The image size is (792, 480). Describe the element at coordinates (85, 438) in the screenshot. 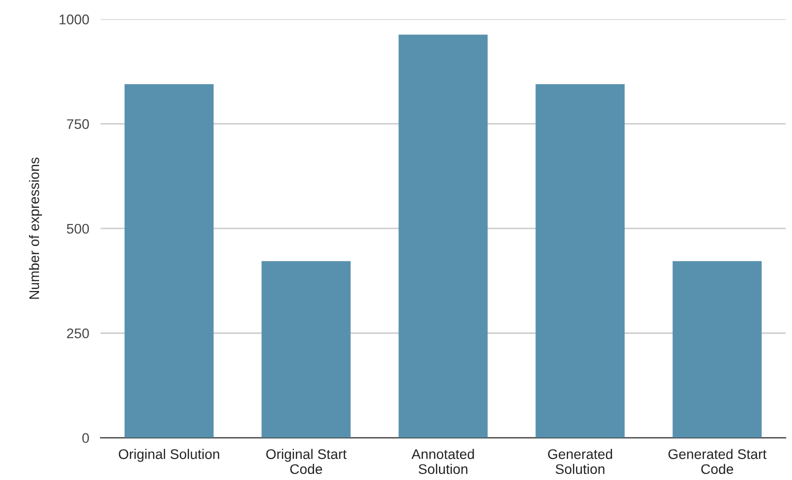

I see `y-tick-label: 0` at that location.